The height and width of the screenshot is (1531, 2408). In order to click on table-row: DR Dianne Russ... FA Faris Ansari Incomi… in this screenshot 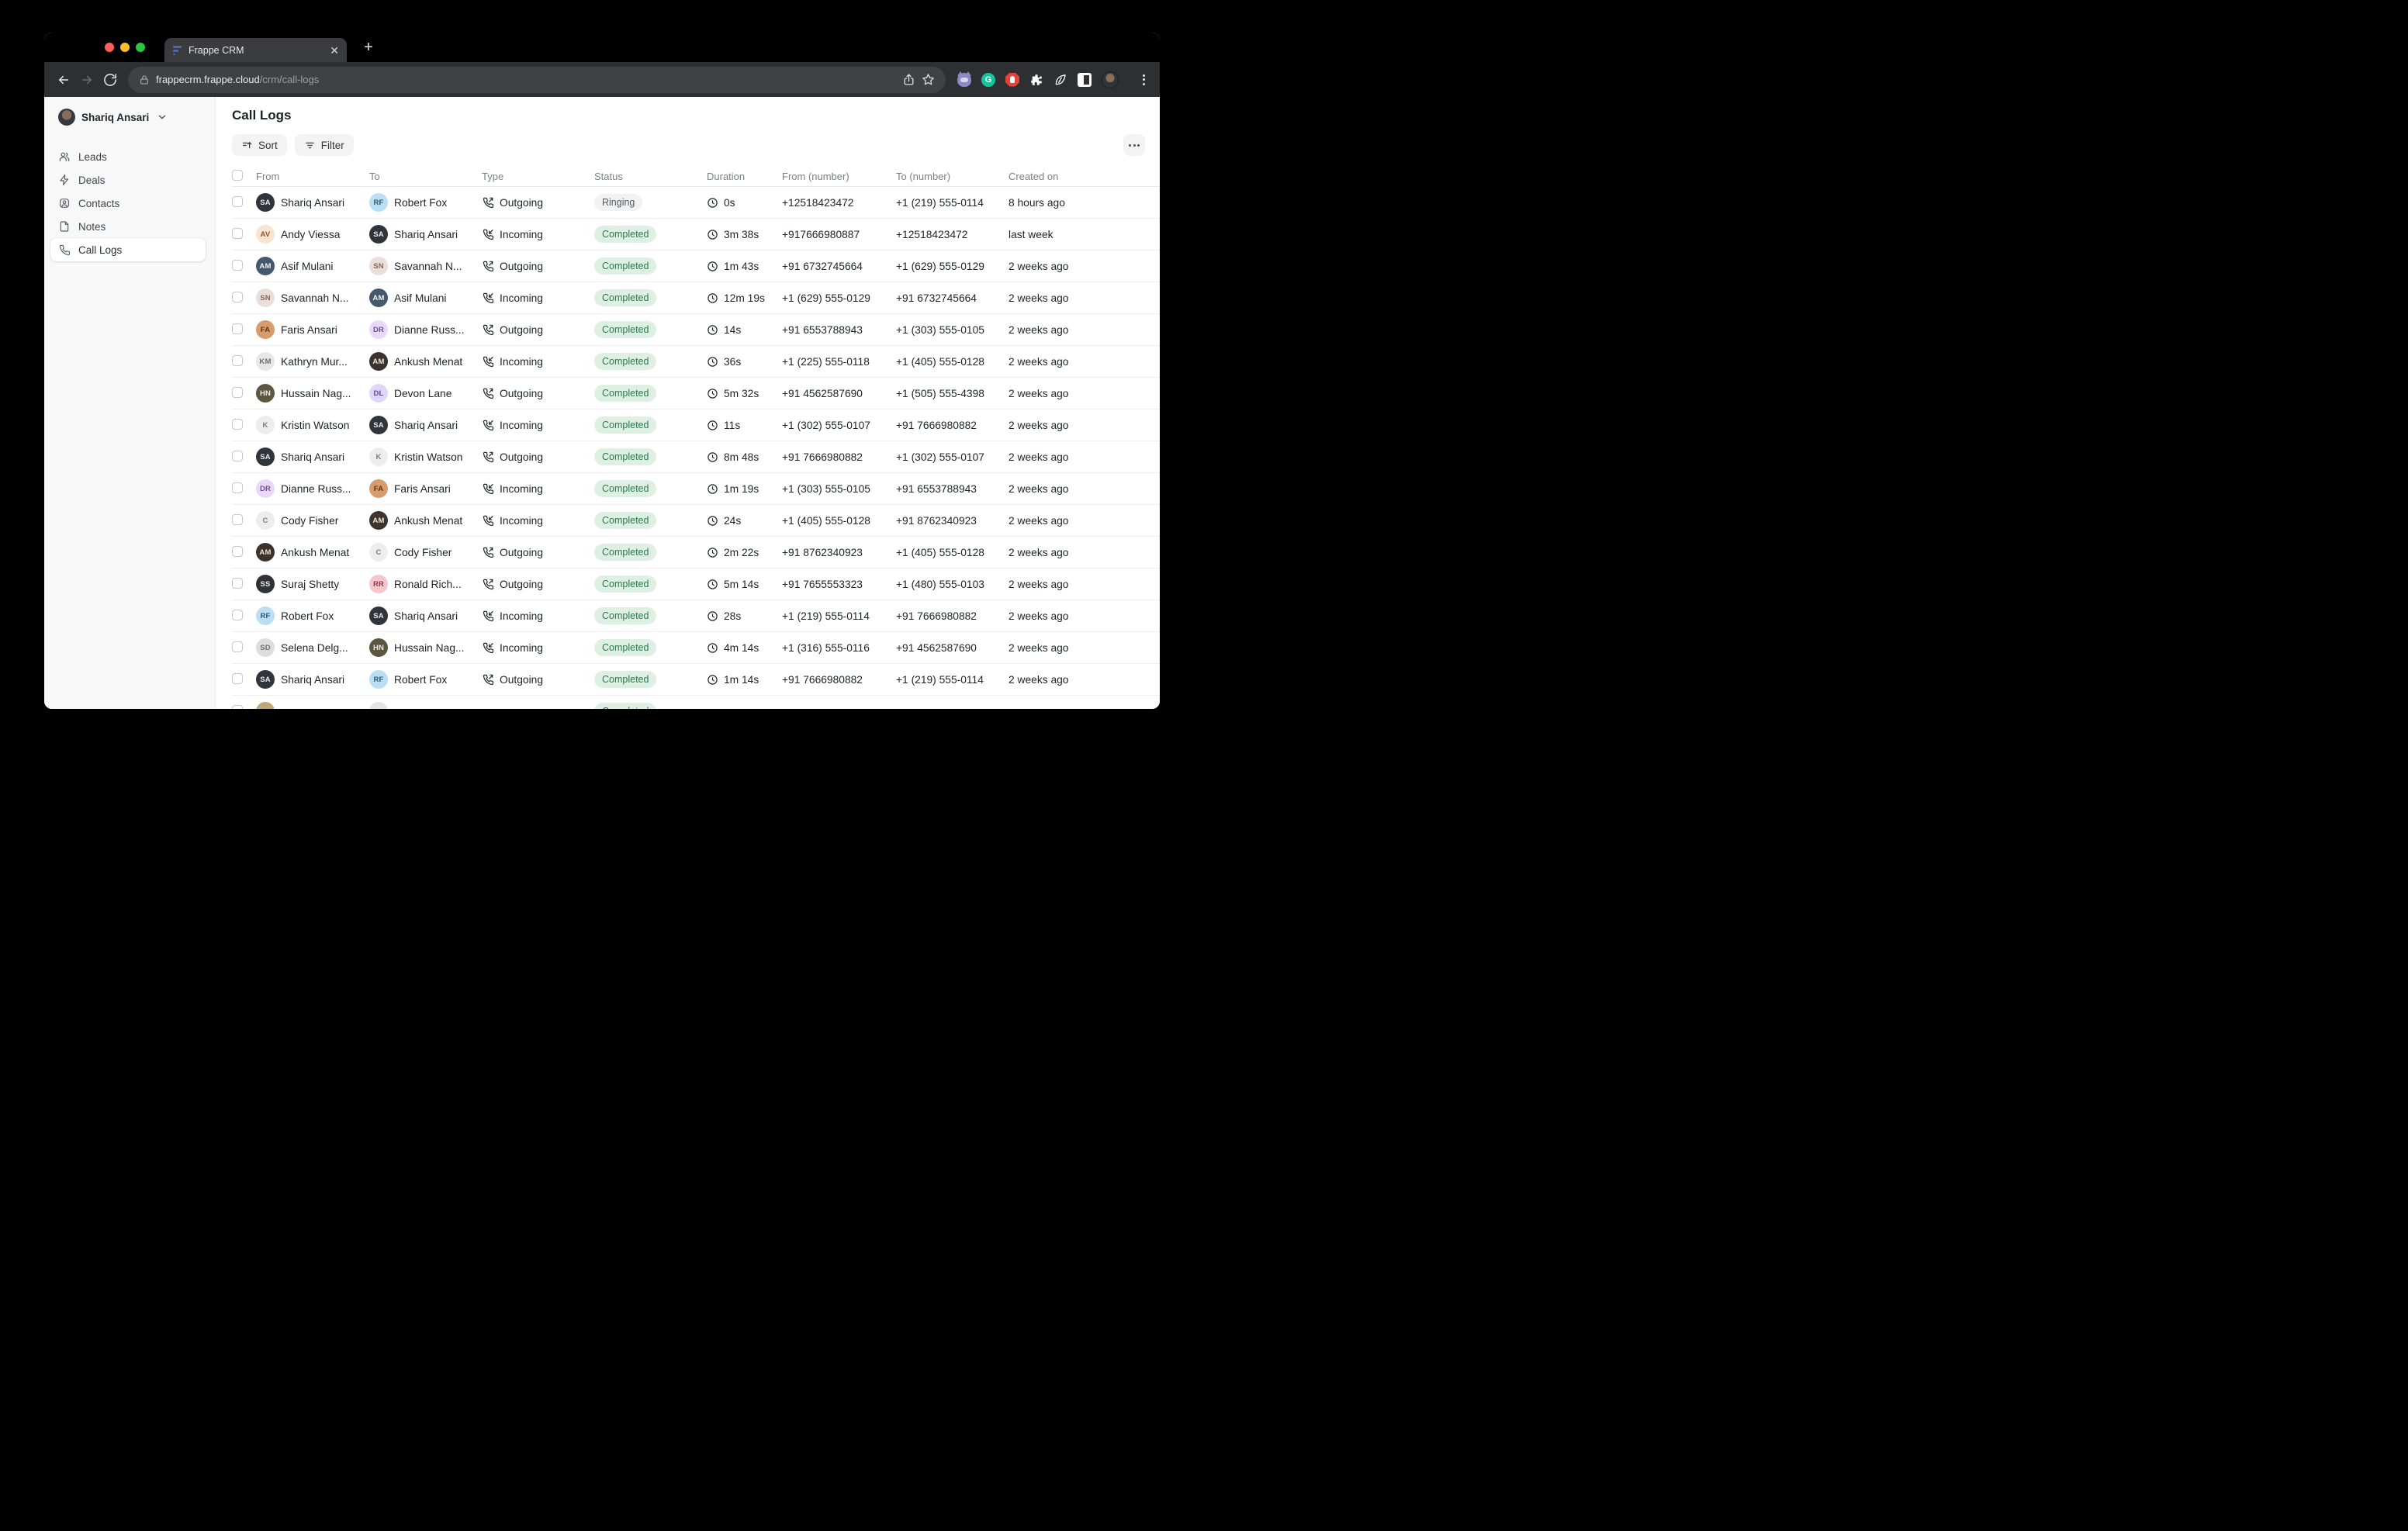, I will do `click(696, 489)`.